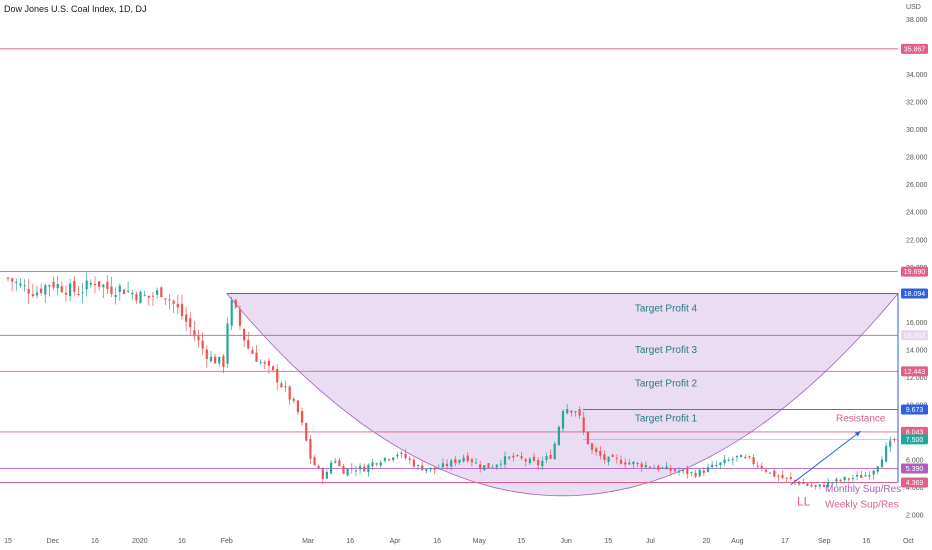  I want to click on y-tick-label: 34.000, so click(917, 75).